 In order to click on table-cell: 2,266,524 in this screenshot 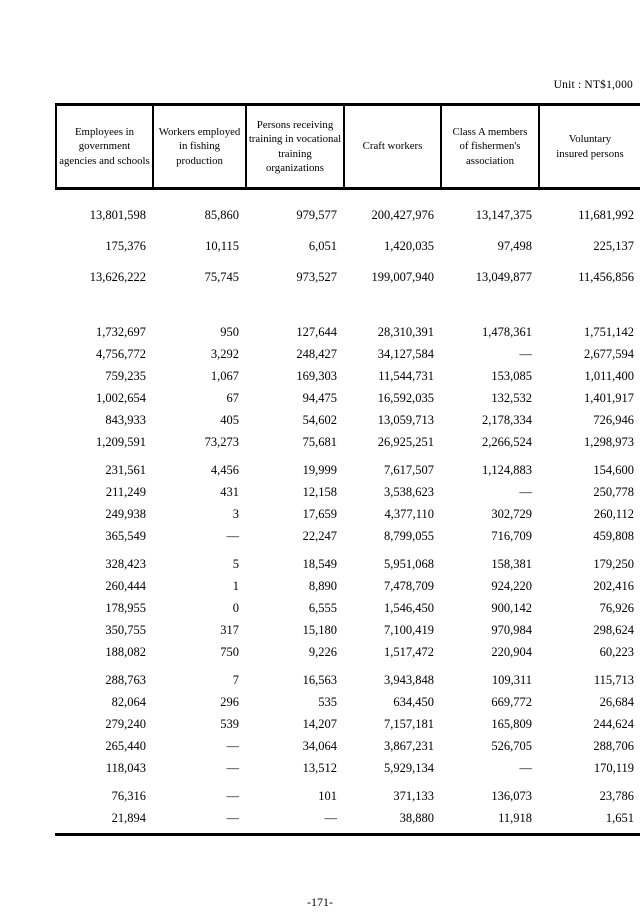, I will do `click(507, 442)`.